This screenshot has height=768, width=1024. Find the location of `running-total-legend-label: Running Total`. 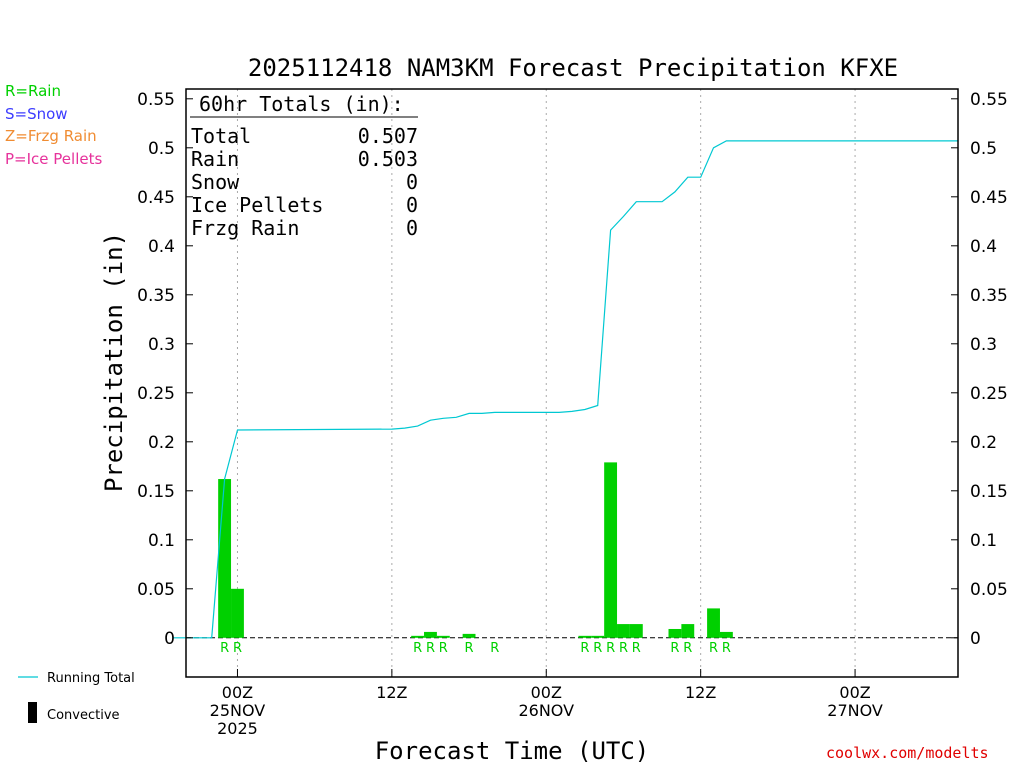

running-total-legend-label: Running Total is located at coordinates (91, 678).